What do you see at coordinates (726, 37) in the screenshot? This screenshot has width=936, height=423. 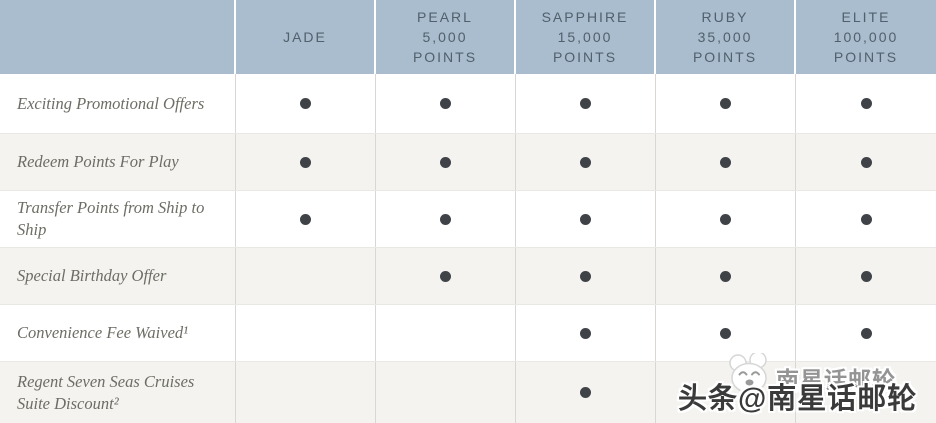 I see `header-cell-ruby: RUBY 35,000 POINTS` at bounding box center [726, 37].